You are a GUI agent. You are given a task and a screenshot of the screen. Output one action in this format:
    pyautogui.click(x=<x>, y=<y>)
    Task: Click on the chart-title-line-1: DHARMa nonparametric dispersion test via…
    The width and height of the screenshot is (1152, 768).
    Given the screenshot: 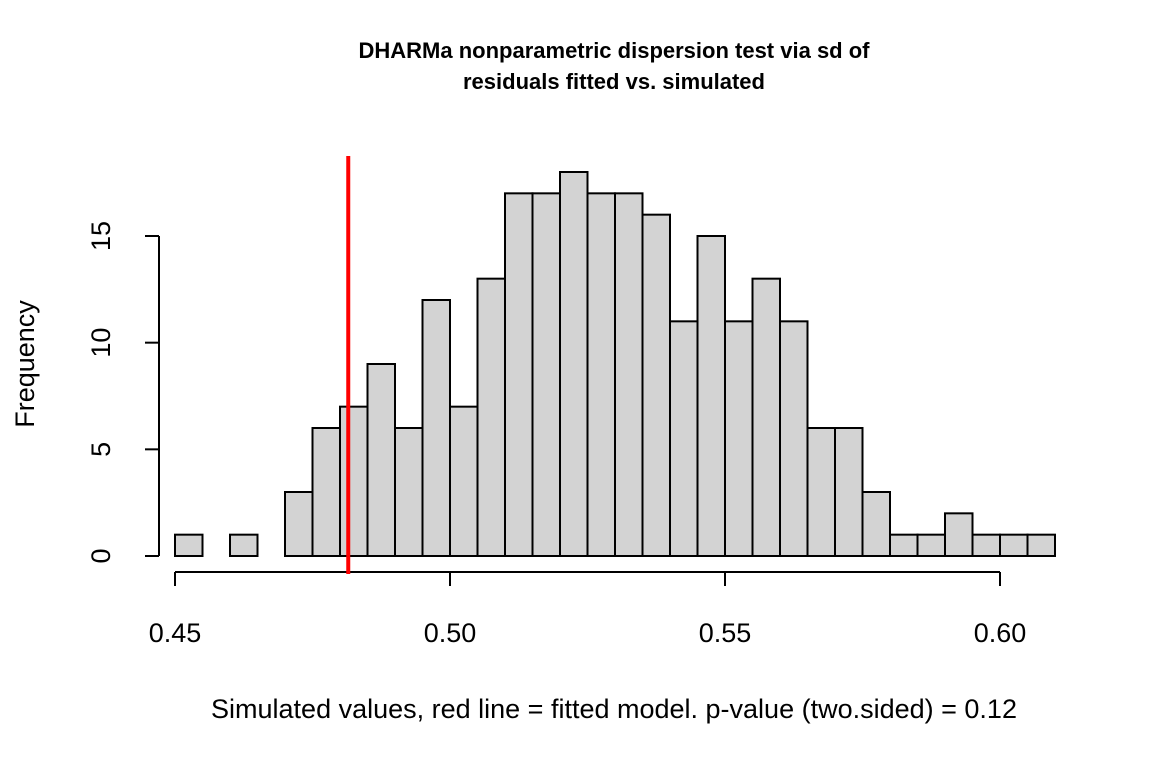 What is the action you would take?
    pyautogui.click(x=615, y=50)
    